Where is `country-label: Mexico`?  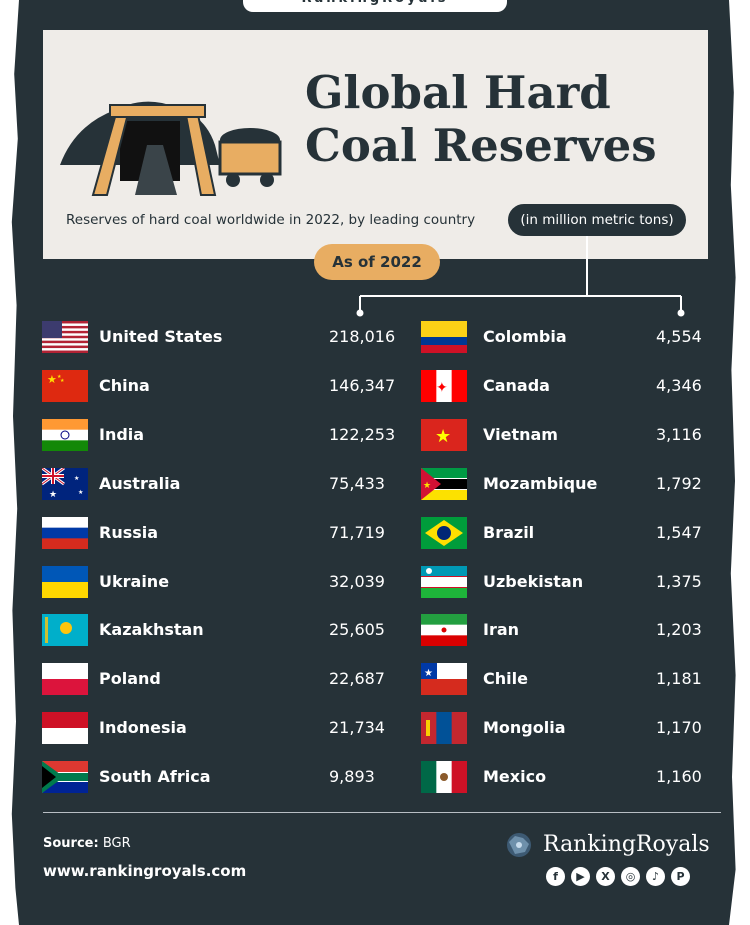
country-label: Mexico is located at coordinates (515, 777).